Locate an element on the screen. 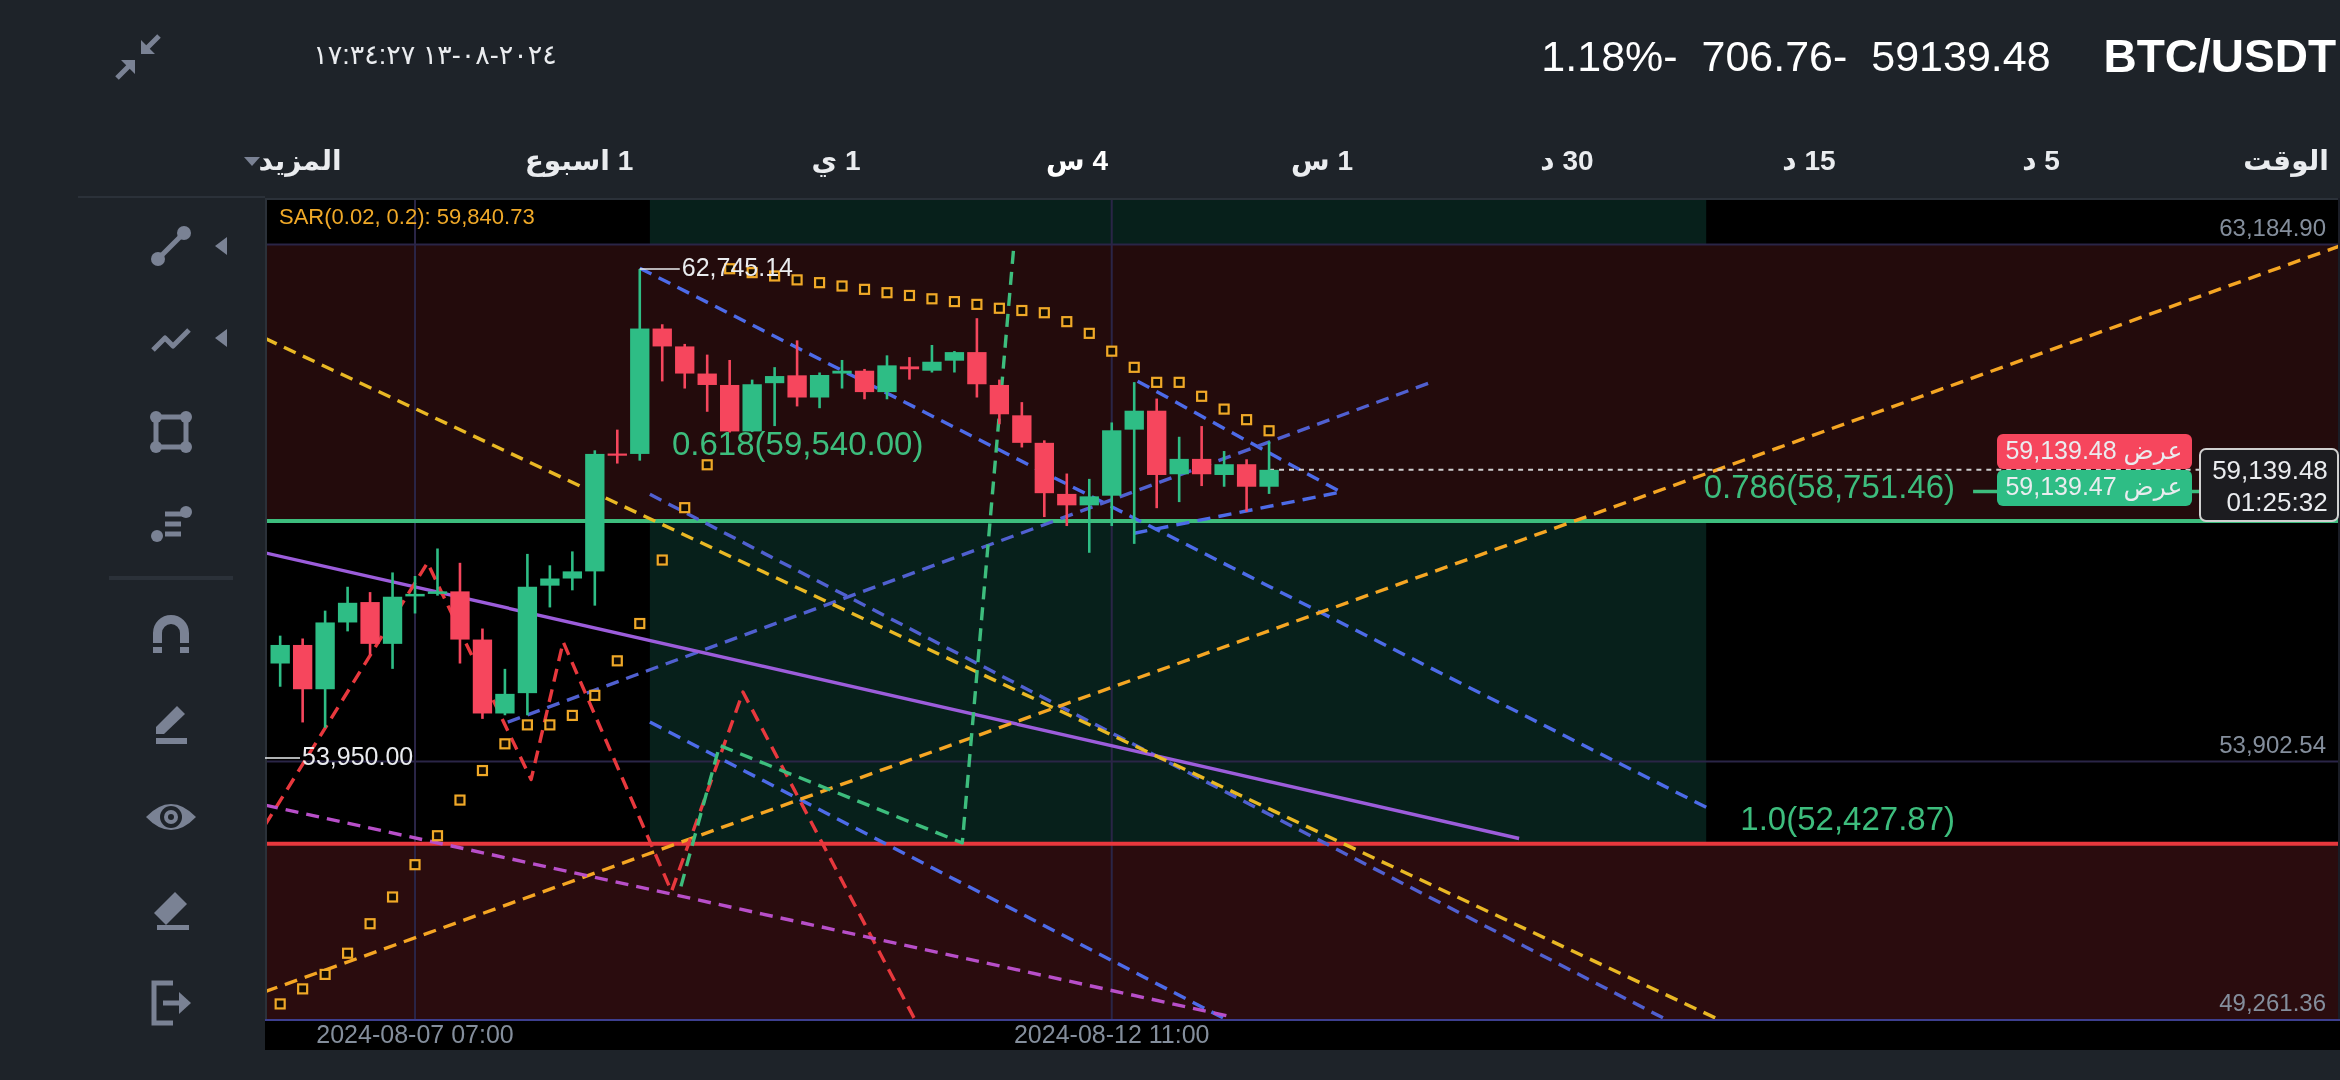  text: 15 د is located at coordinates (1809, 161).